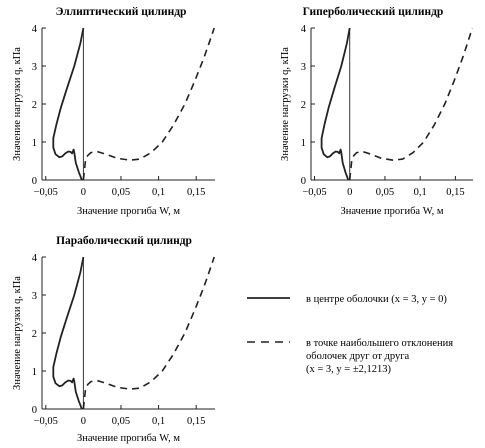  I want to click on legend-label: оболочек друг от друга, so click(358, 356).